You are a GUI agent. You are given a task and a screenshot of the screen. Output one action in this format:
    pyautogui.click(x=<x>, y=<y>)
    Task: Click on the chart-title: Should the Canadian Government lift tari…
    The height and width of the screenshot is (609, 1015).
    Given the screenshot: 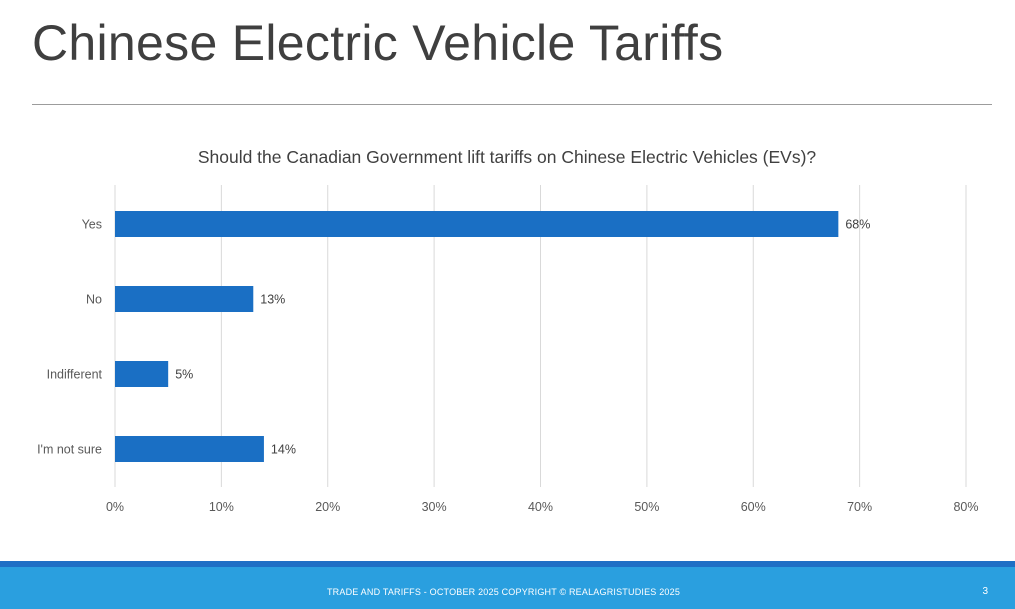 What is the action you would take?
    pyautogui.click(x=507, y=157)
    